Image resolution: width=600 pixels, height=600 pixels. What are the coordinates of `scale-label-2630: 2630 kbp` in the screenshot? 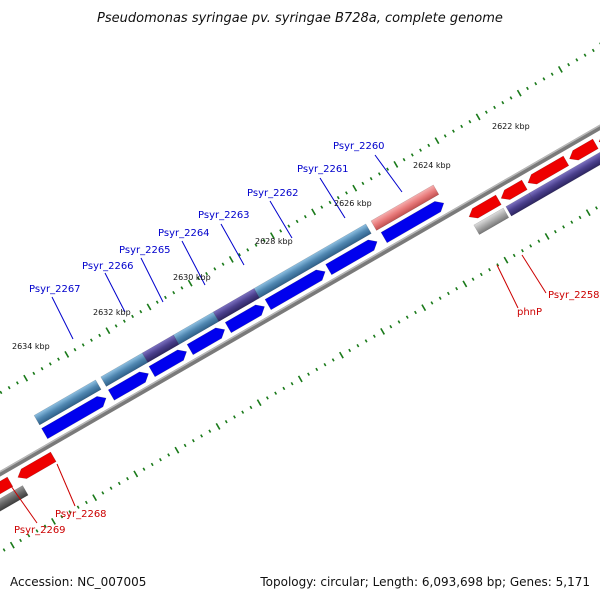 It's located at (192, 277).